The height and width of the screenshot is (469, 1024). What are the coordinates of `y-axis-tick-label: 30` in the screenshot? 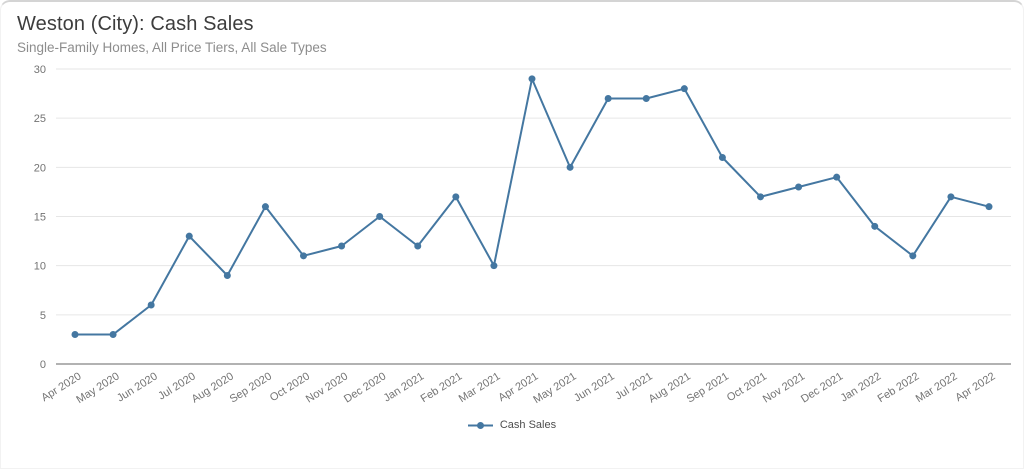 It's located at (40, 70).